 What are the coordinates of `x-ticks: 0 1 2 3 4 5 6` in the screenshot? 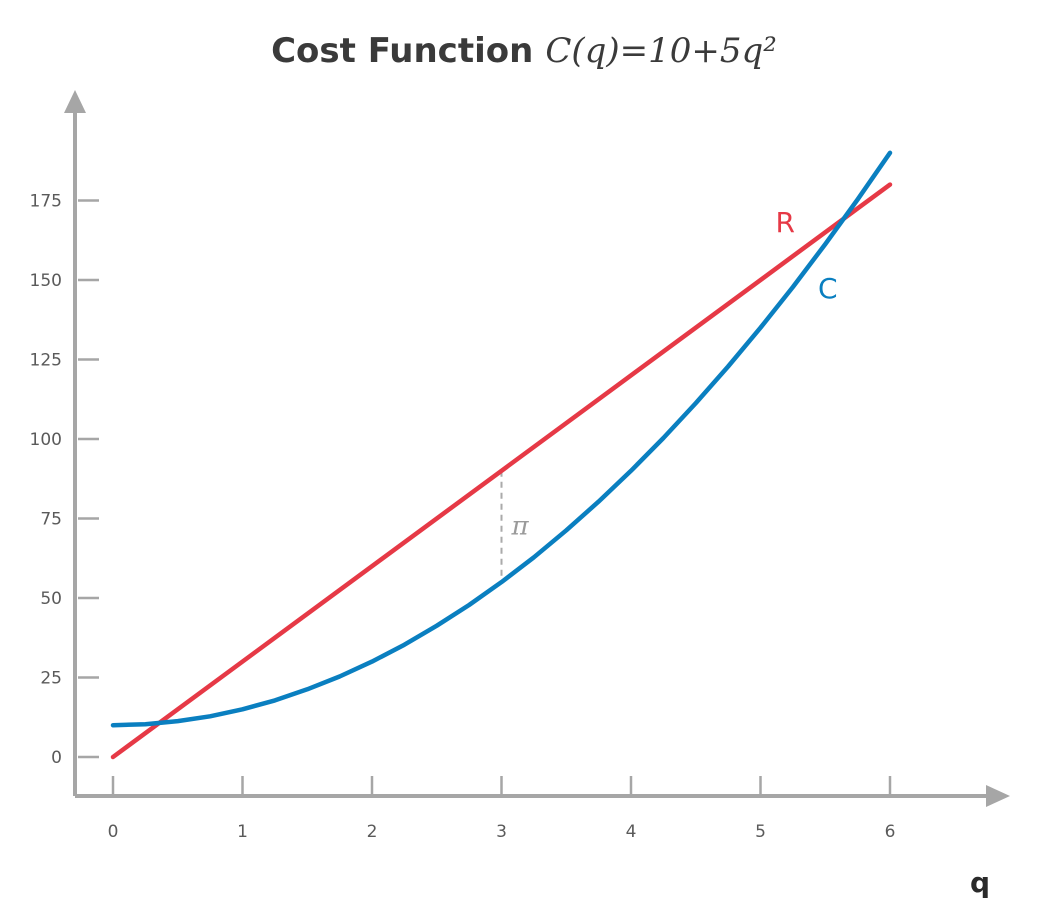 It's located at (502, 809).